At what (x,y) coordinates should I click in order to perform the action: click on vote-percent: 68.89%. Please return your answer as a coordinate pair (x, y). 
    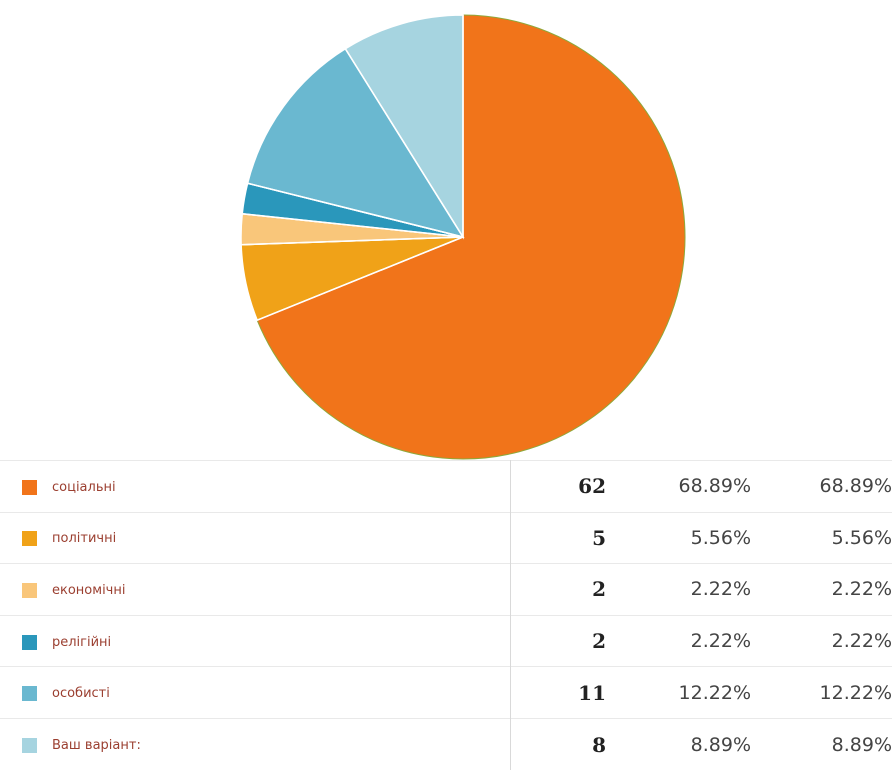
    Looking at the image, I should click on (678, 486).